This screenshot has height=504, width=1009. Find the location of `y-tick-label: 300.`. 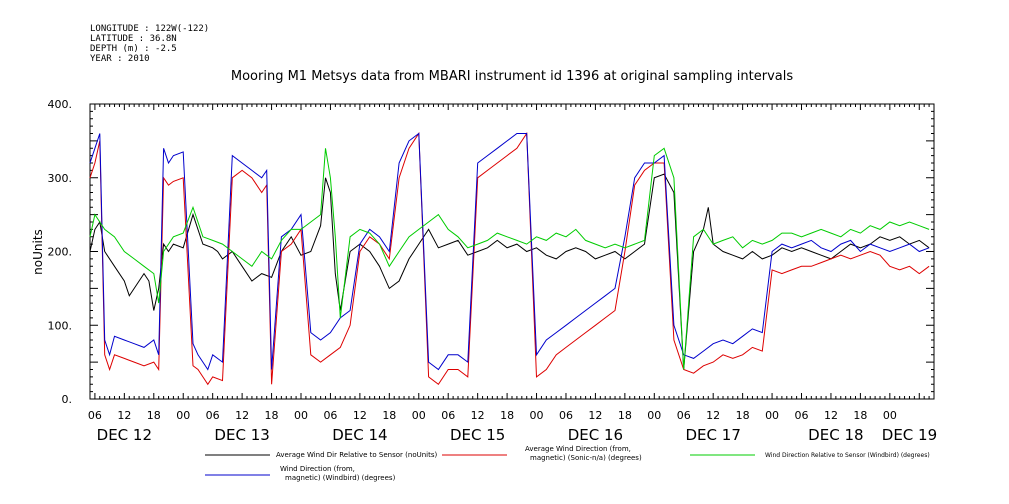

y-tick-label: 300. is located at coordinates (60, 178).